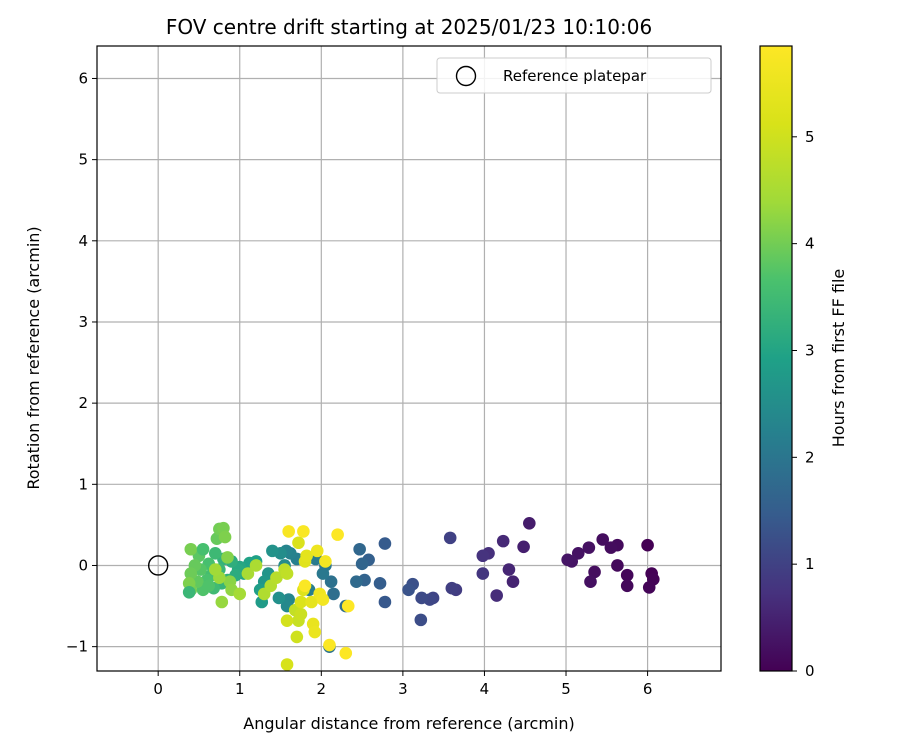  I want to click on colorbar-tick-label: 4, so click(810, 244).